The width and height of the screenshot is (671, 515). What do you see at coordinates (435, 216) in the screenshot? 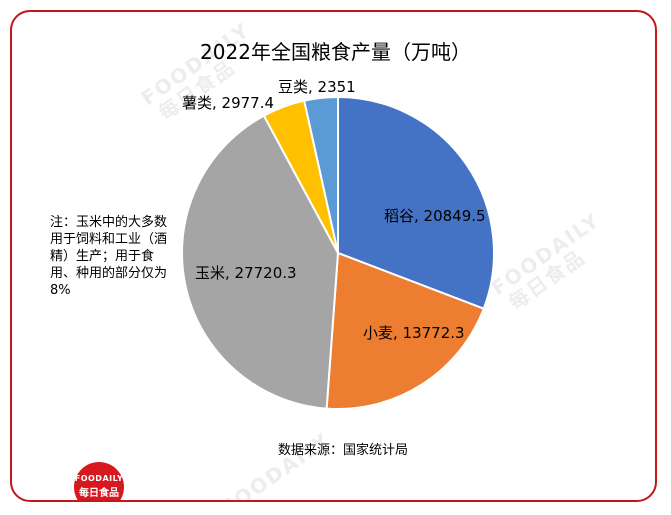
I see `slice-label-1: 稻谷, 20849.5` at bounding box center [435, 216].